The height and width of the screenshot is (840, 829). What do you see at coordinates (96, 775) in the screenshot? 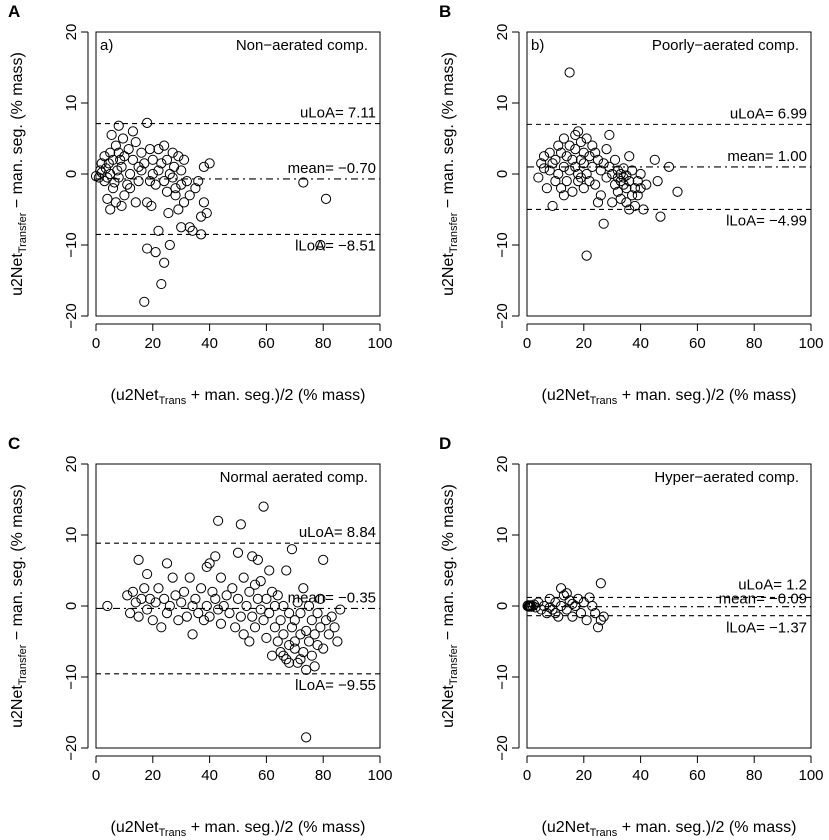
I see `x-tick-label: 0` at bounding box center [96, 775].